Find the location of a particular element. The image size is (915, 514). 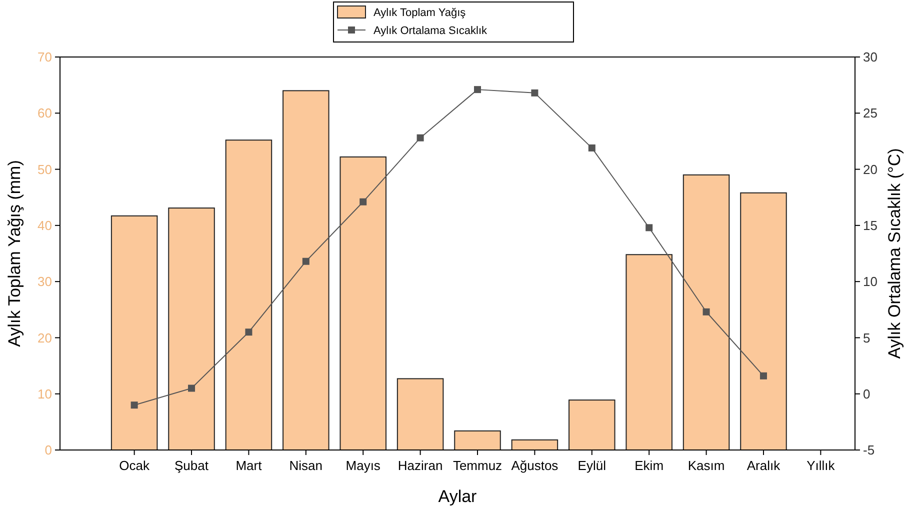

x-tick-label: Haziran is located at coordinates (420, 465).